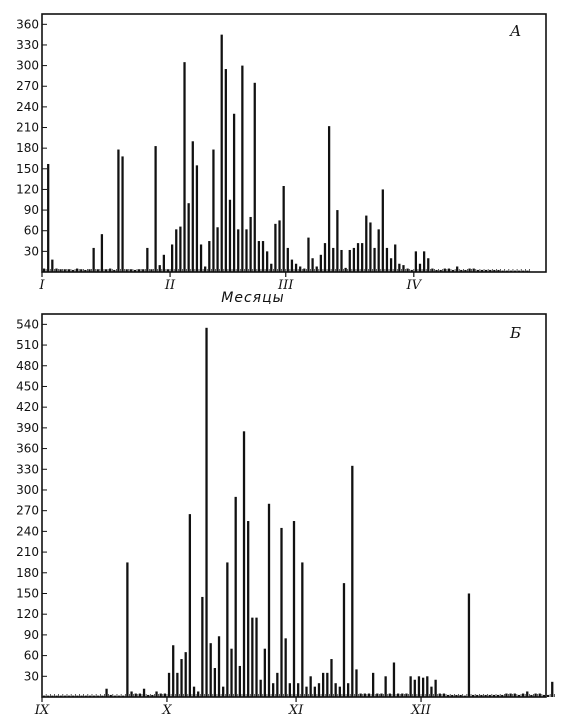 This screenshot has height=725, width=572. What do you see at coordinates (41, 285) in the screenshot?
I see `month-label: I` at bounding box center [41, 285].